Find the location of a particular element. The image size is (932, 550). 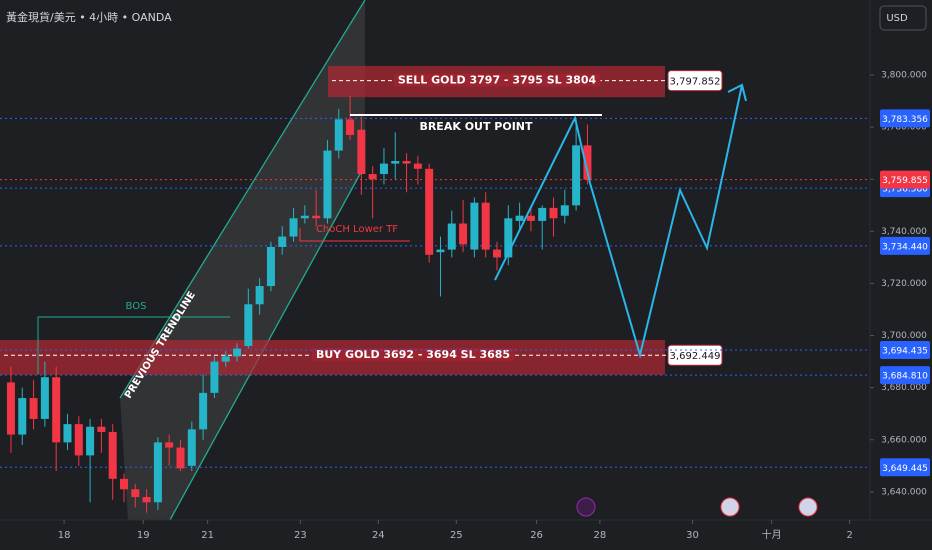

y-tick-label: 3,680.000 is located at coordinates (904, 388).